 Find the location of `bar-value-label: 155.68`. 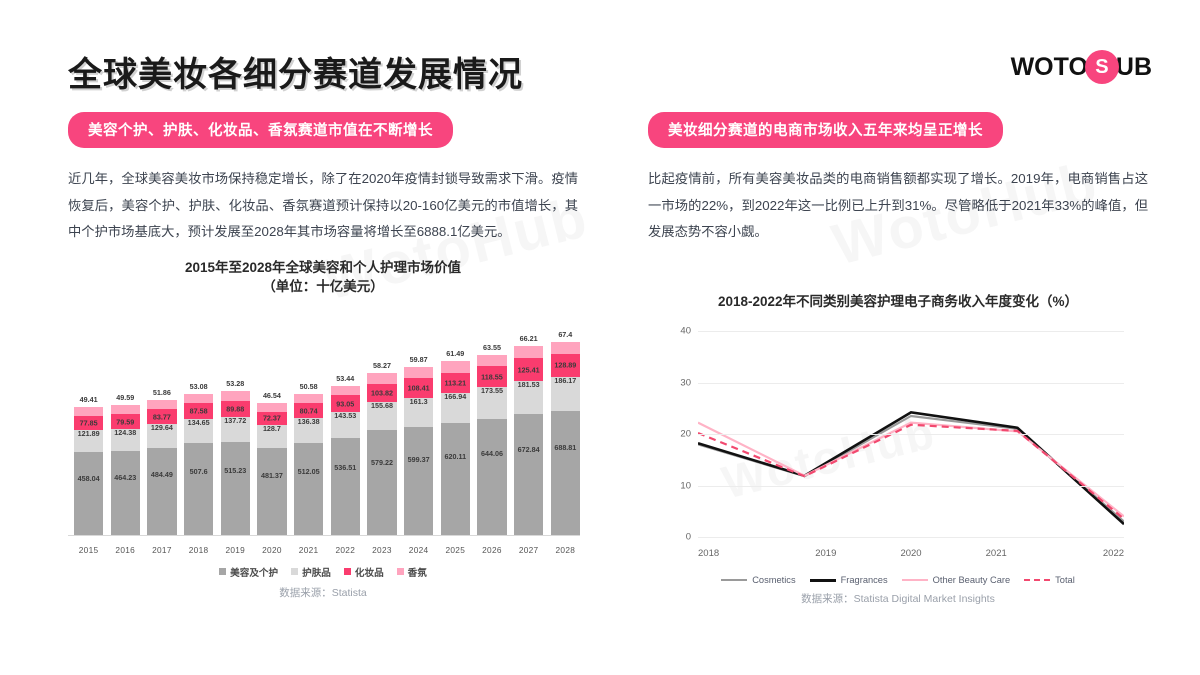

bar-value-label: 155.68 is located at coordinates (381, 406).